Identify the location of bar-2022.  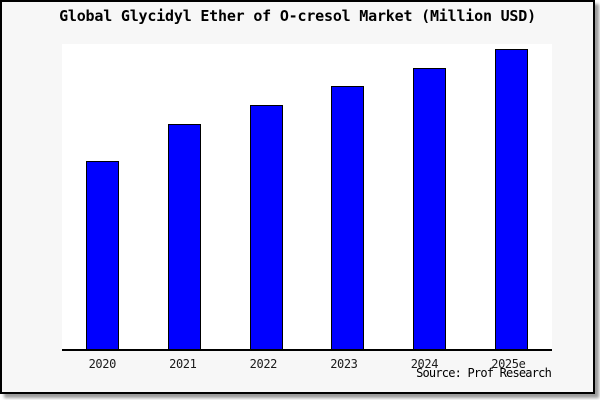
(266, 227).